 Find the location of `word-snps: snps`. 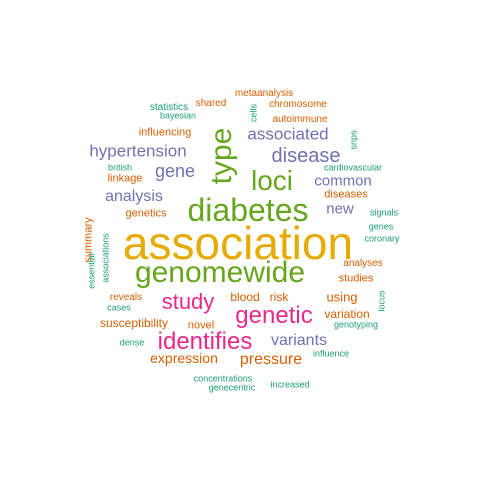

word-snps: snps is located at coordinates (353, 140).